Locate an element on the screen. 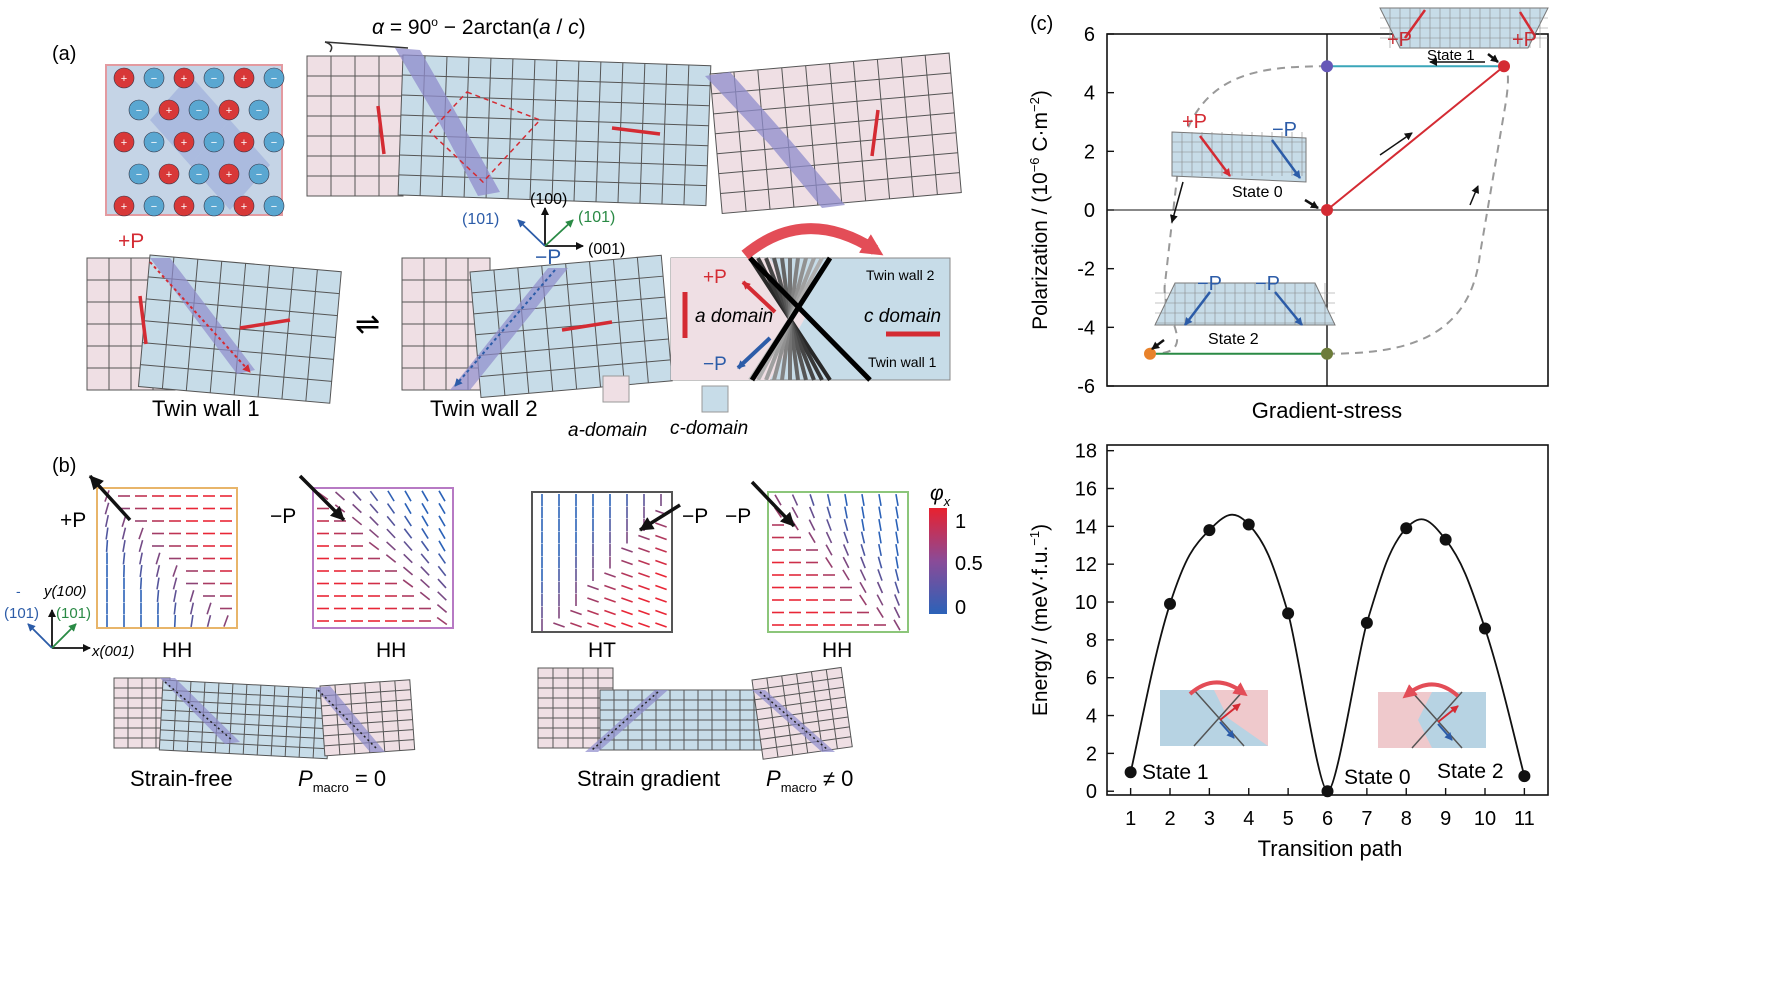  legend-c-domain: c-domain is located at coordinates (709, 428).